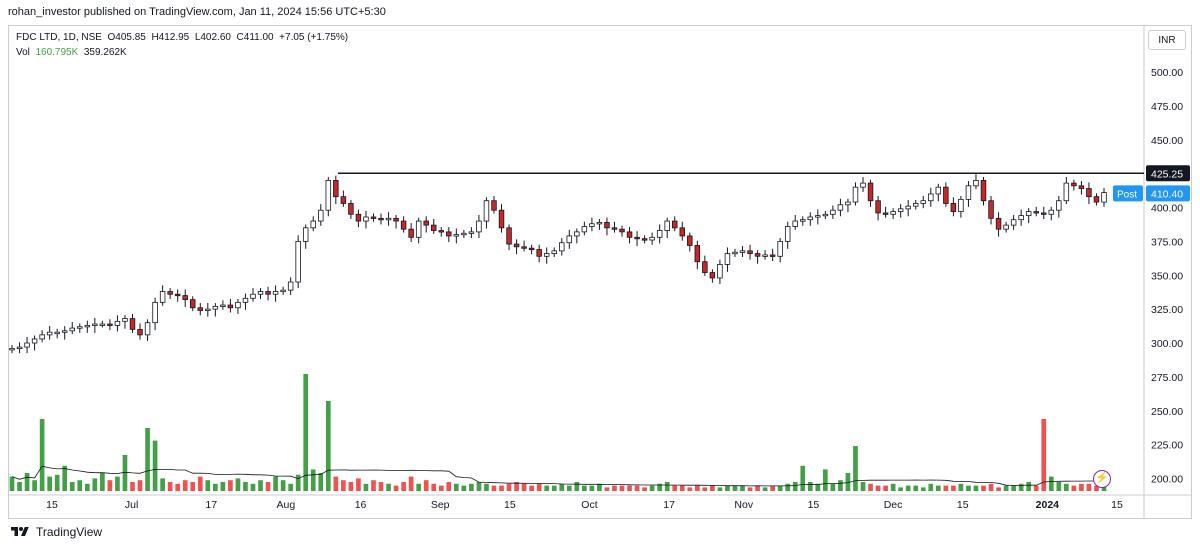  I want to click on post-badge, so click(1128, 193).